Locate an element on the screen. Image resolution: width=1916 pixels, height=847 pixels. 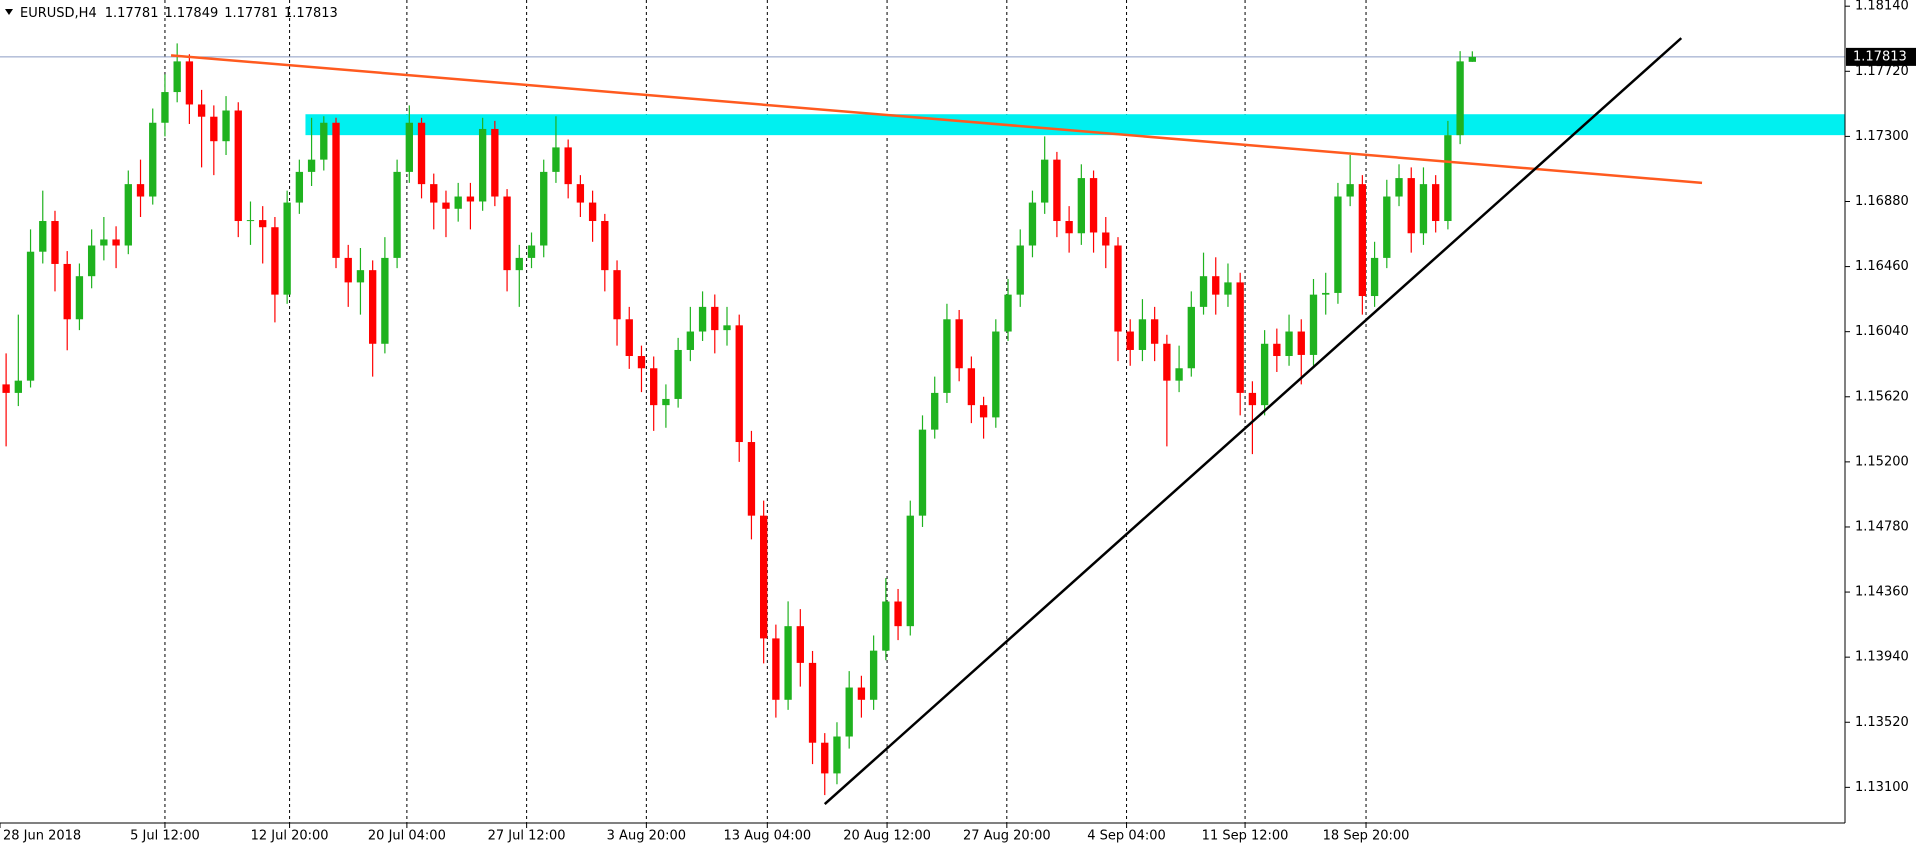
y-tick-label: 1.17720 is located at coordinates (1882, 71).